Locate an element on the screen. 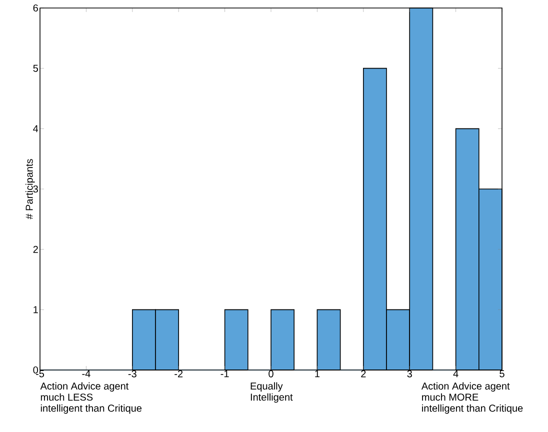 This screenshot has width=548, height=432. x-tick-label: 3 is located at coordinates (409, 374).